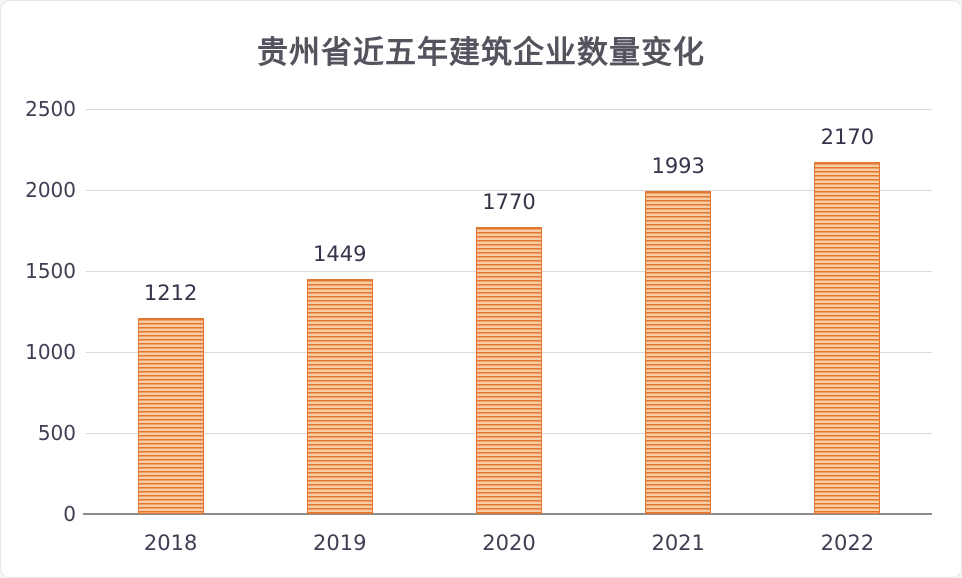  What do you see at coordinates (847, 338) in the screenshot?
I see `bar-2022` at bounding box center [847, 338].